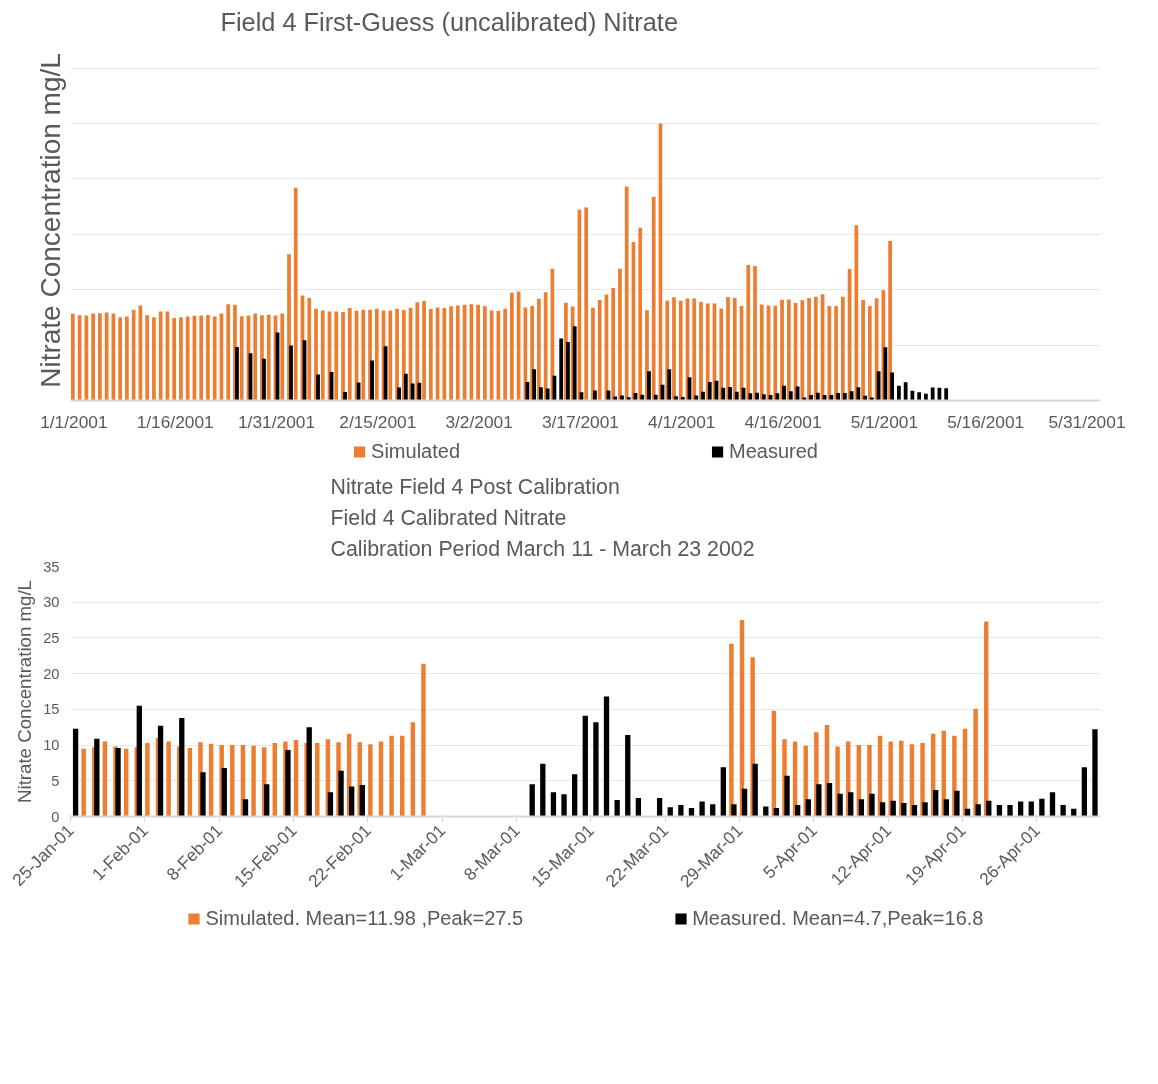  What do you see at coordinates (1087, 421) in the screenshot?
I see `x-tick-label: 5/31/2001` at bounding box center [1087, 421].